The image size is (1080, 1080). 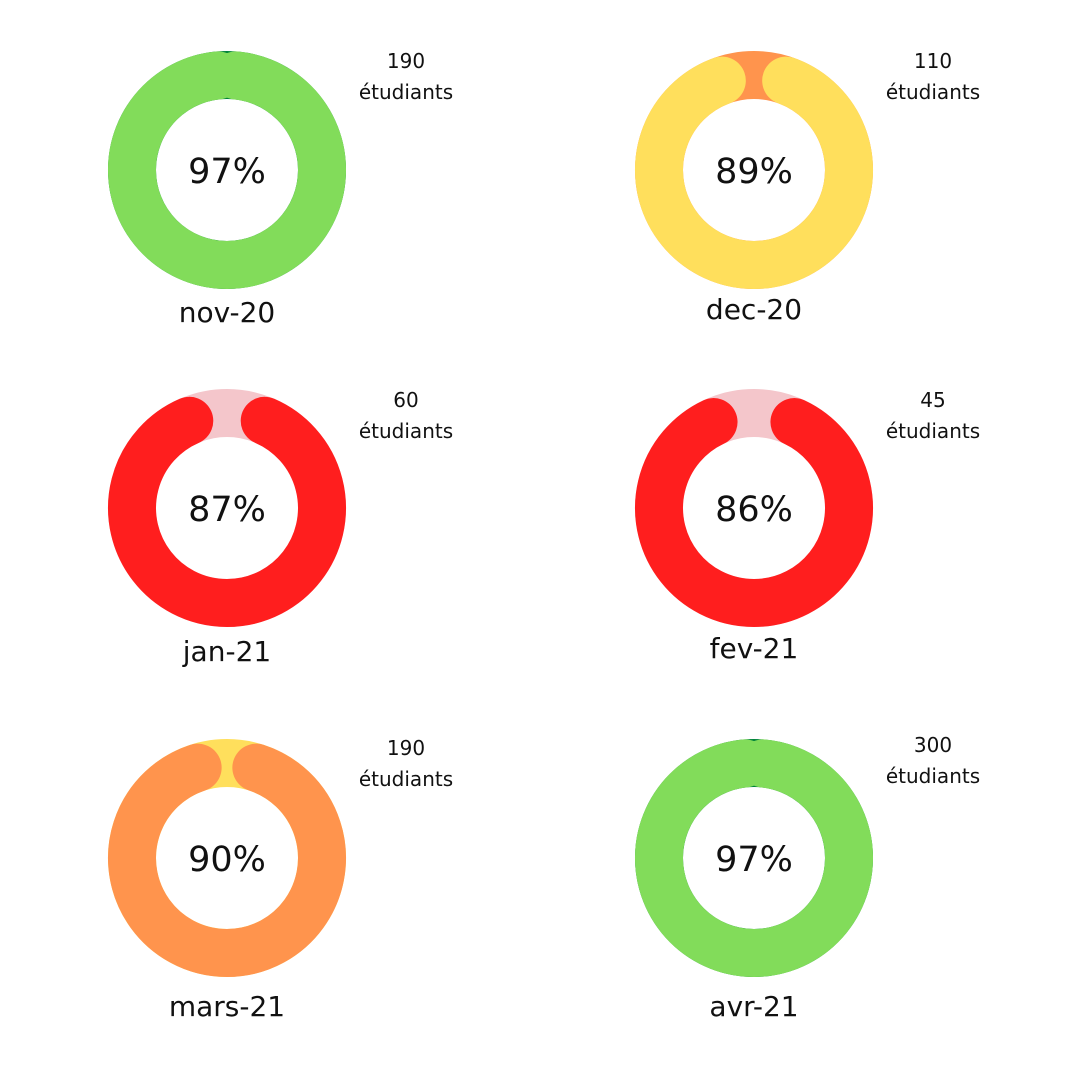 What do you see at coordinates (933, 745) in the screenshot?
I see `student-count-value: 300` at bounding box center [933, 745].